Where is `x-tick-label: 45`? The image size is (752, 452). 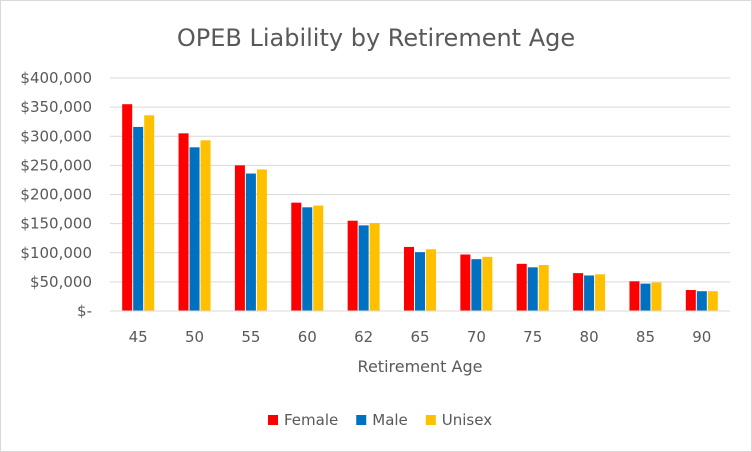
x-tick-label: 45 is located at coordinates (138, 337).